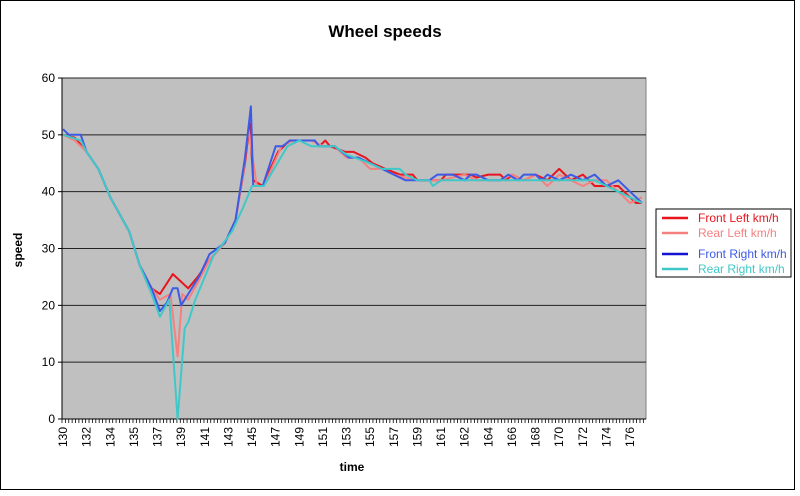  I want to click on chart-title: Wheel speeds, so click(384, 31).